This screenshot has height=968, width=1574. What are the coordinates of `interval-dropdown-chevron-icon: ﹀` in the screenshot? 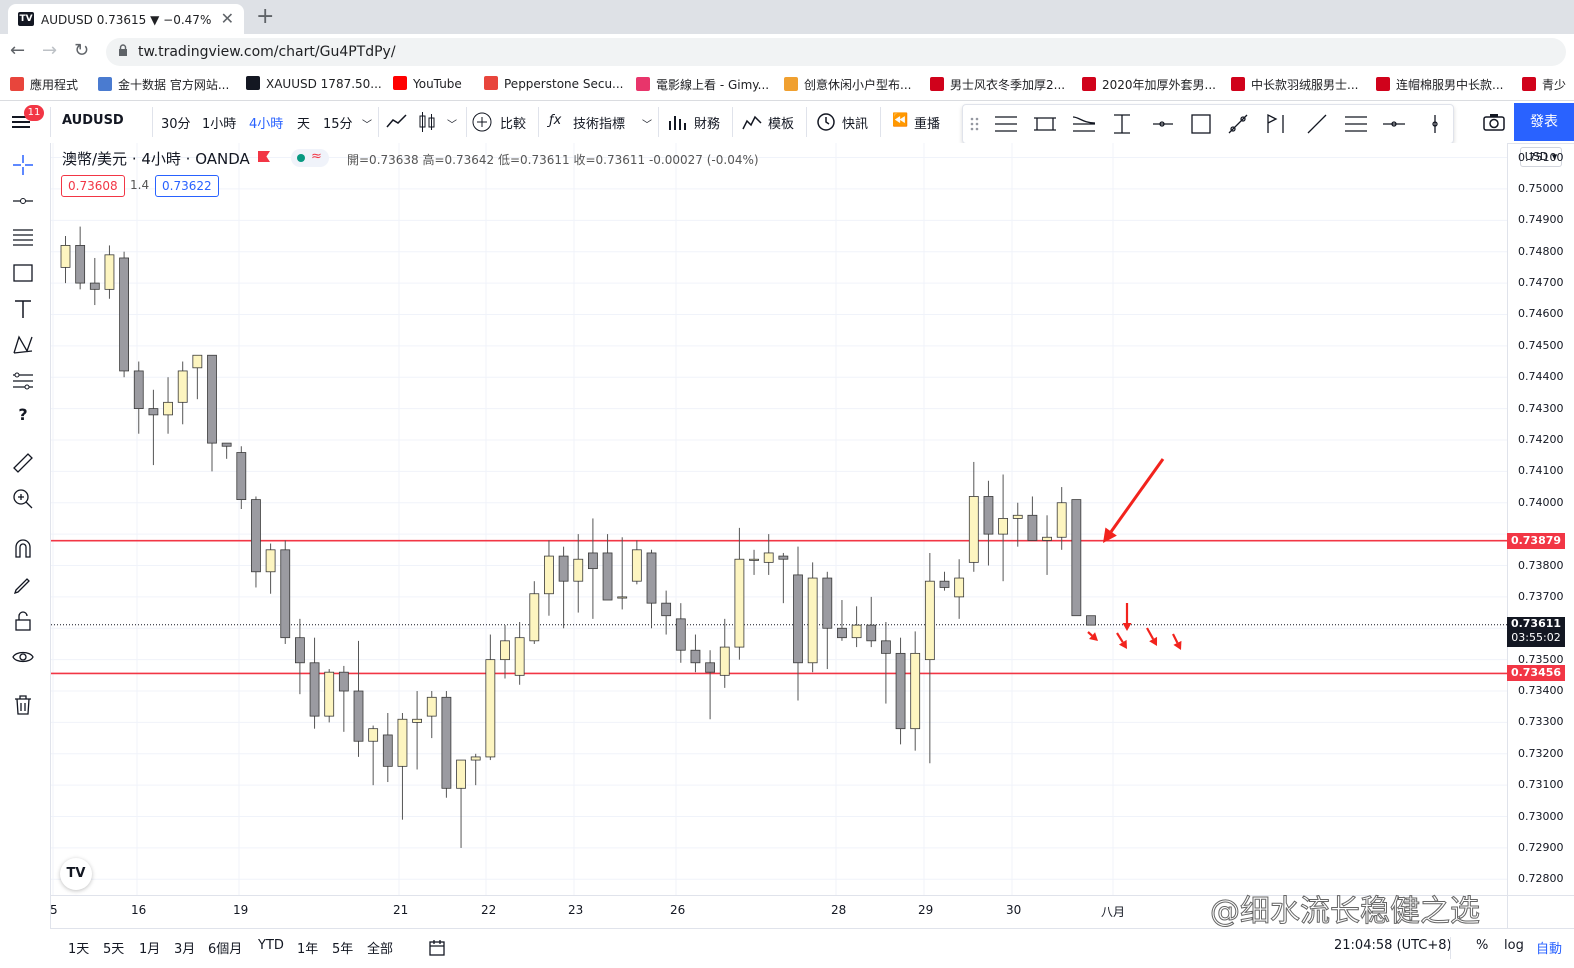 It's located at (367, 125).